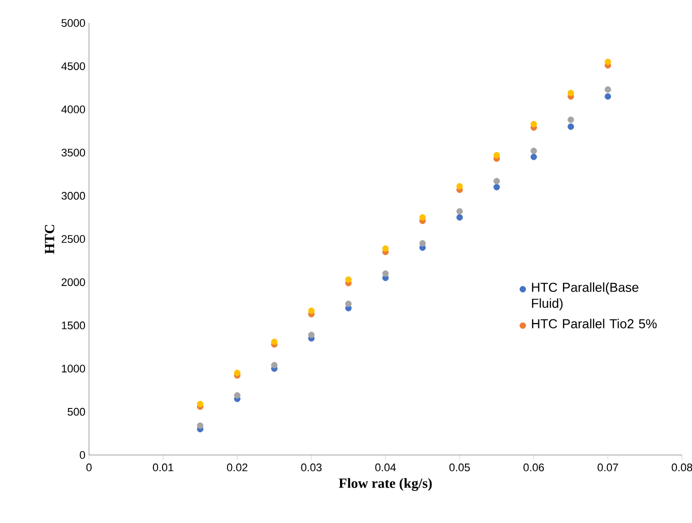 This screenshot has height=523, width=692. What do you see at coordinates (594, 323) in the screenshot?
I see `legend-label: HTC Parallel Tio2 5%` at bounding box center [594, 323].